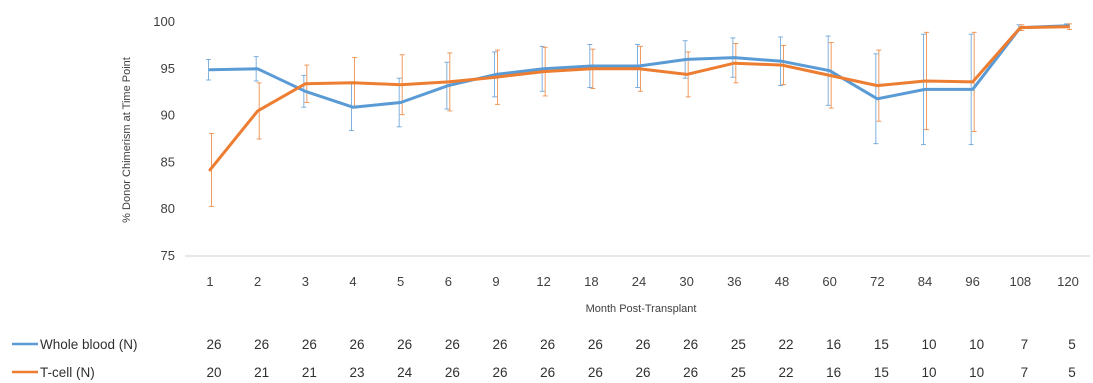 Image resolution: width=1093 pixels, height=383 pixels. Describe the element at coordinates (168, 161) in the screenshot. I see `y-tick-label: 85` at that location.